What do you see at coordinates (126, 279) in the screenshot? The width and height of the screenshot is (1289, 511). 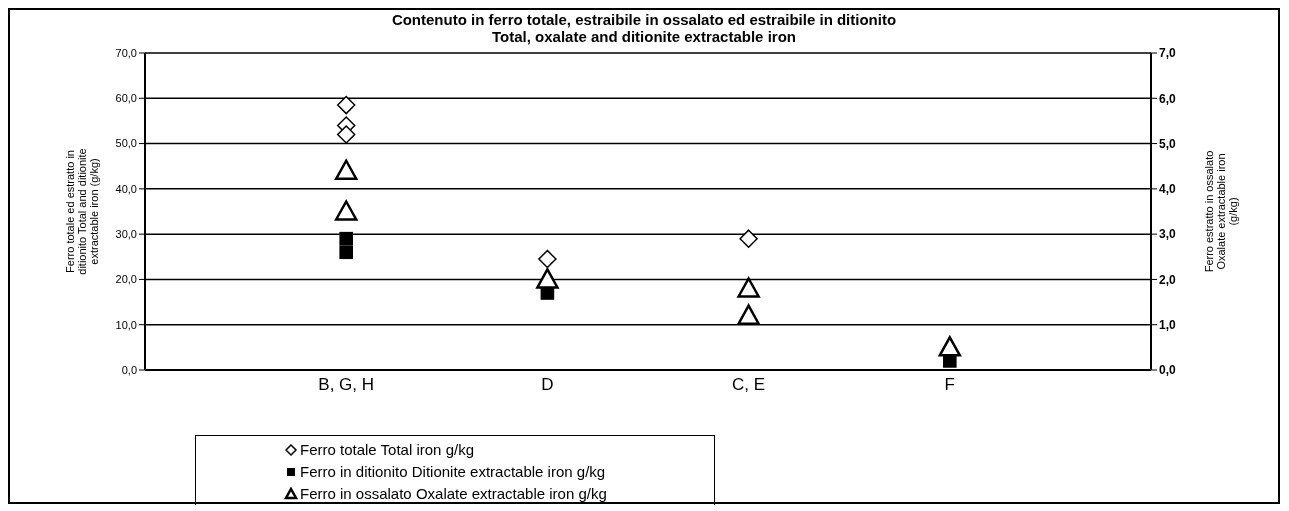 I see `y-tick-label: 20,0` at bounding box center [126, 279].